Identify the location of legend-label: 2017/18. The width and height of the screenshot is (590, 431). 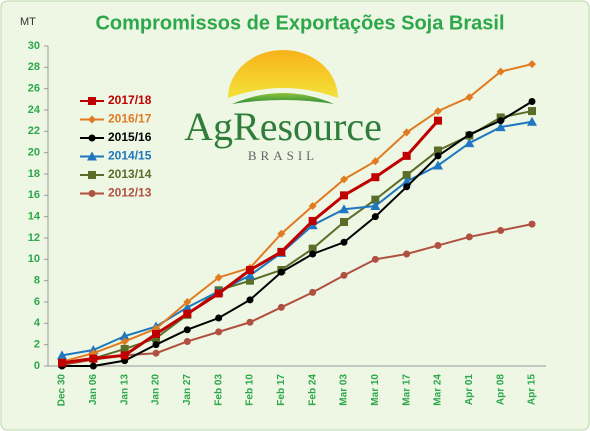
(130, 100).